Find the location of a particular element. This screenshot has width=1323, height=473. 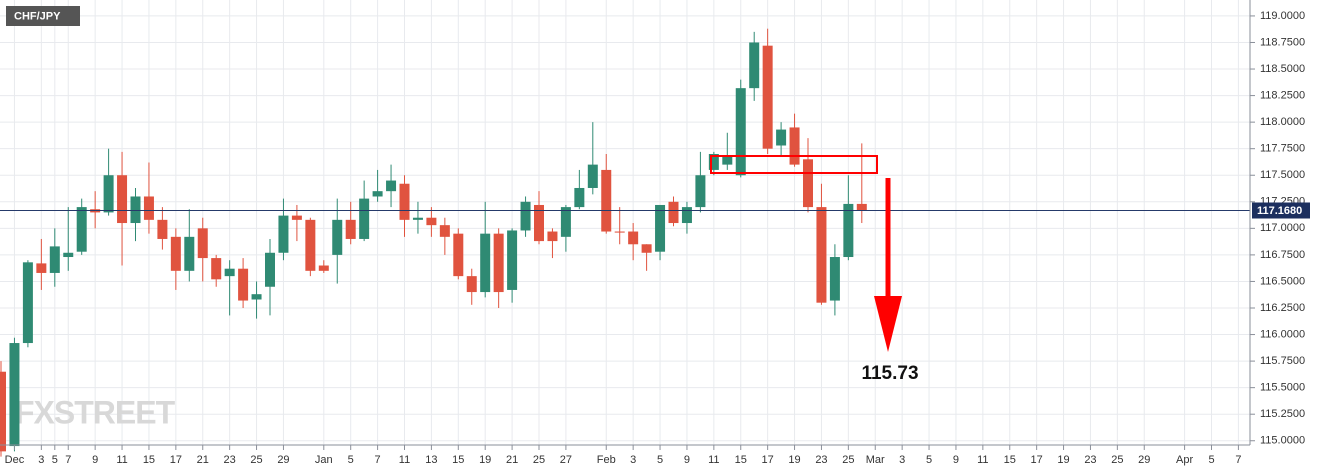

y-tick-label: 117.5000 is located at coordinates (1282, 175).